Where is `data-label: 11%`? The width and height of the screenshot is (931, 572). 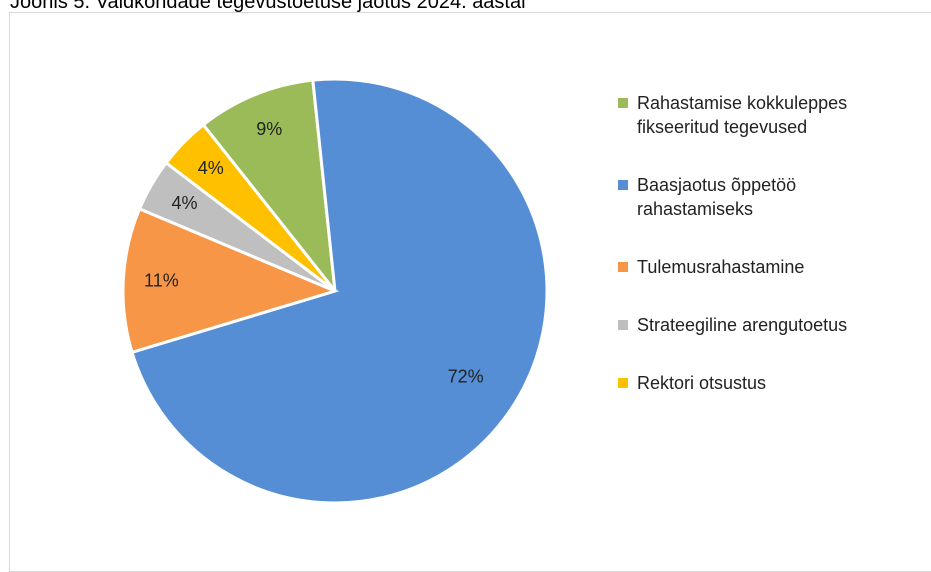
data-label: 11% is located at coordinates (161, 281).